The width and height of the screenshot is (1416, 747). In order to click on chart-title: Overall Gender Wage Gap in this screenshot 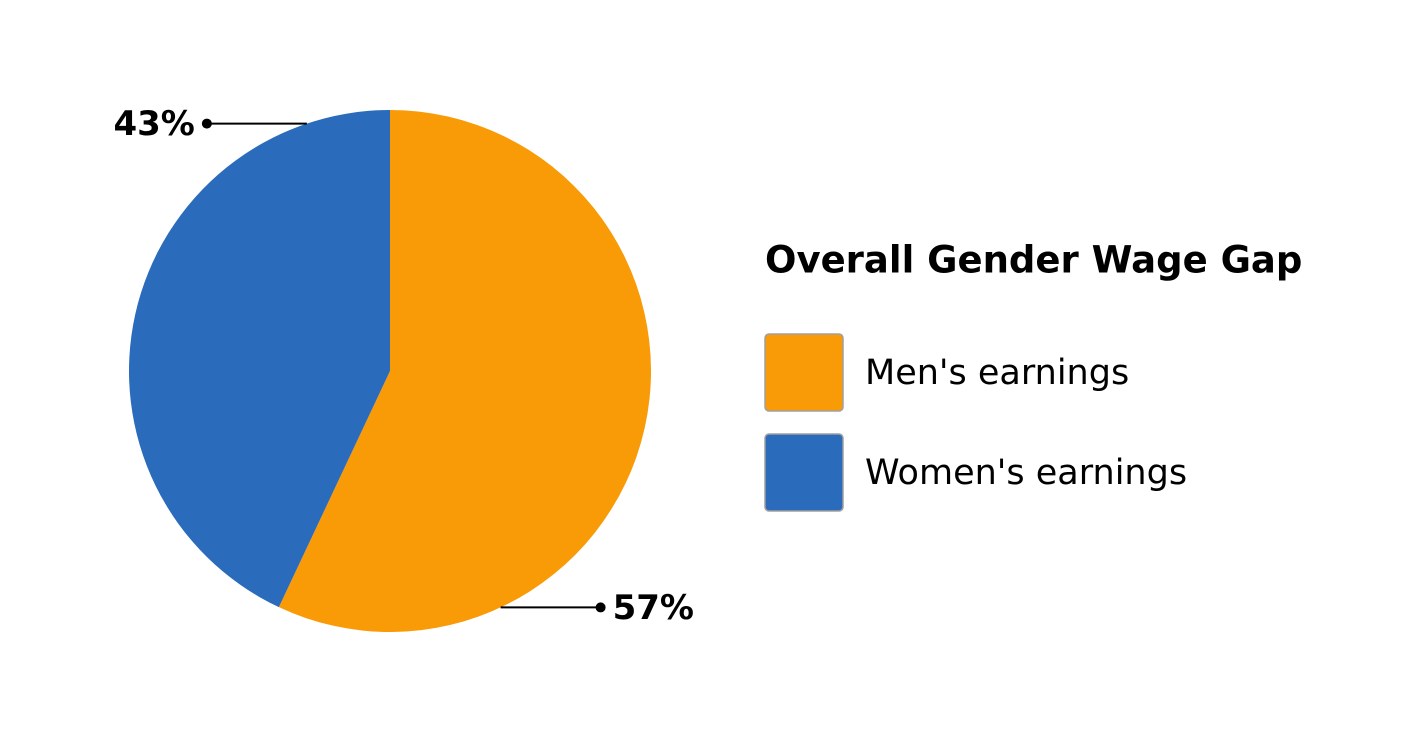, I will do `click(1033, 260)`.